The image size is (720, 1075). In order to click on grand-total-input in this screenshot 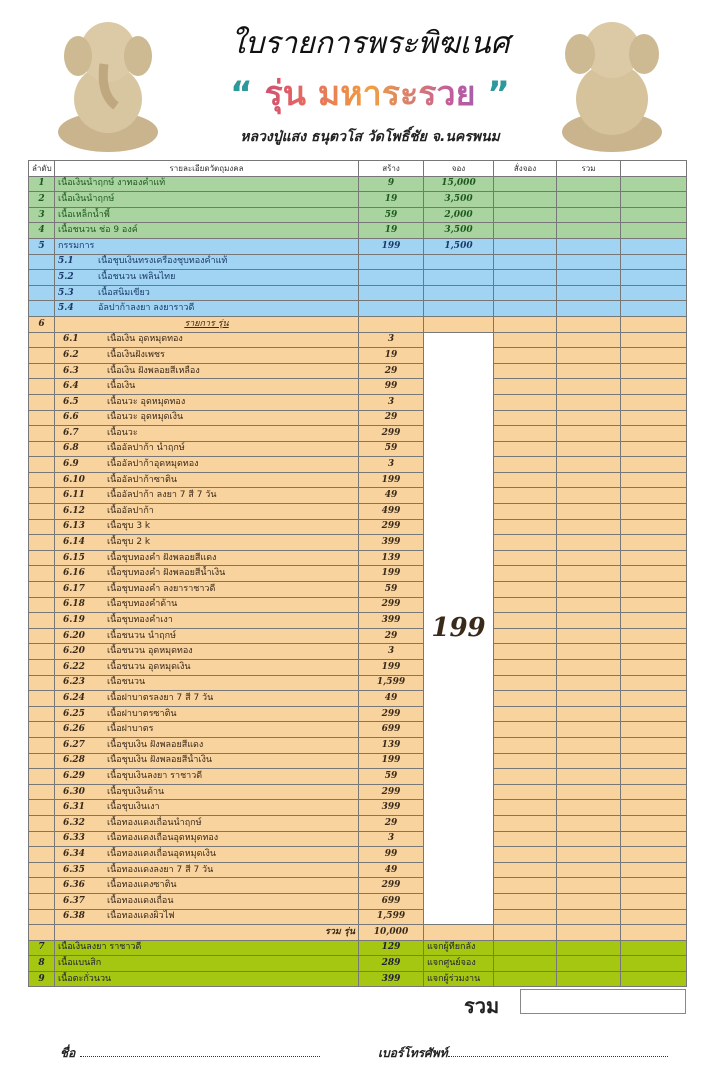, I will do `click(603, 1001)`.